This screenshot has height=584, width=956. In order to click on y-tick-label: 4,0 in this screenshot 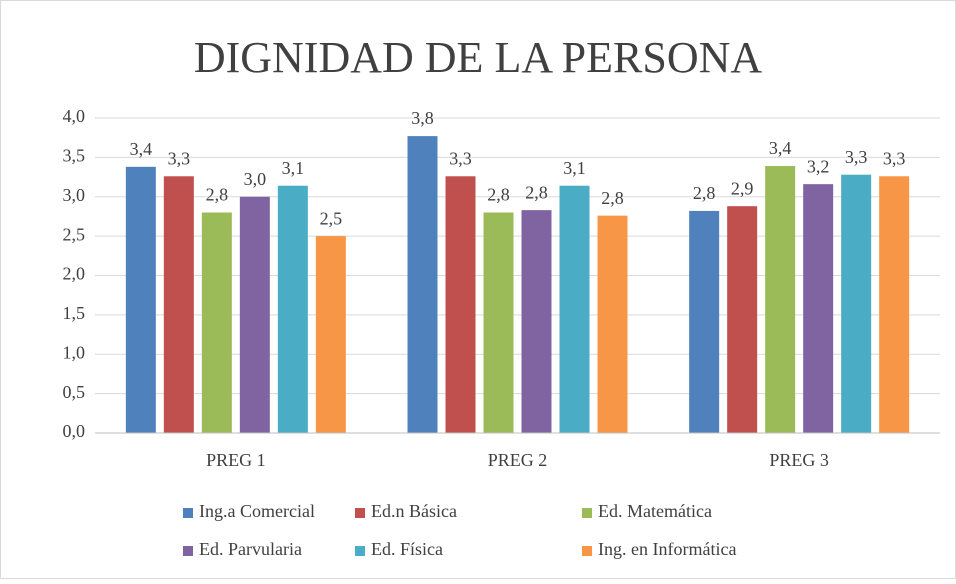, I will do `click(74, 116)`.